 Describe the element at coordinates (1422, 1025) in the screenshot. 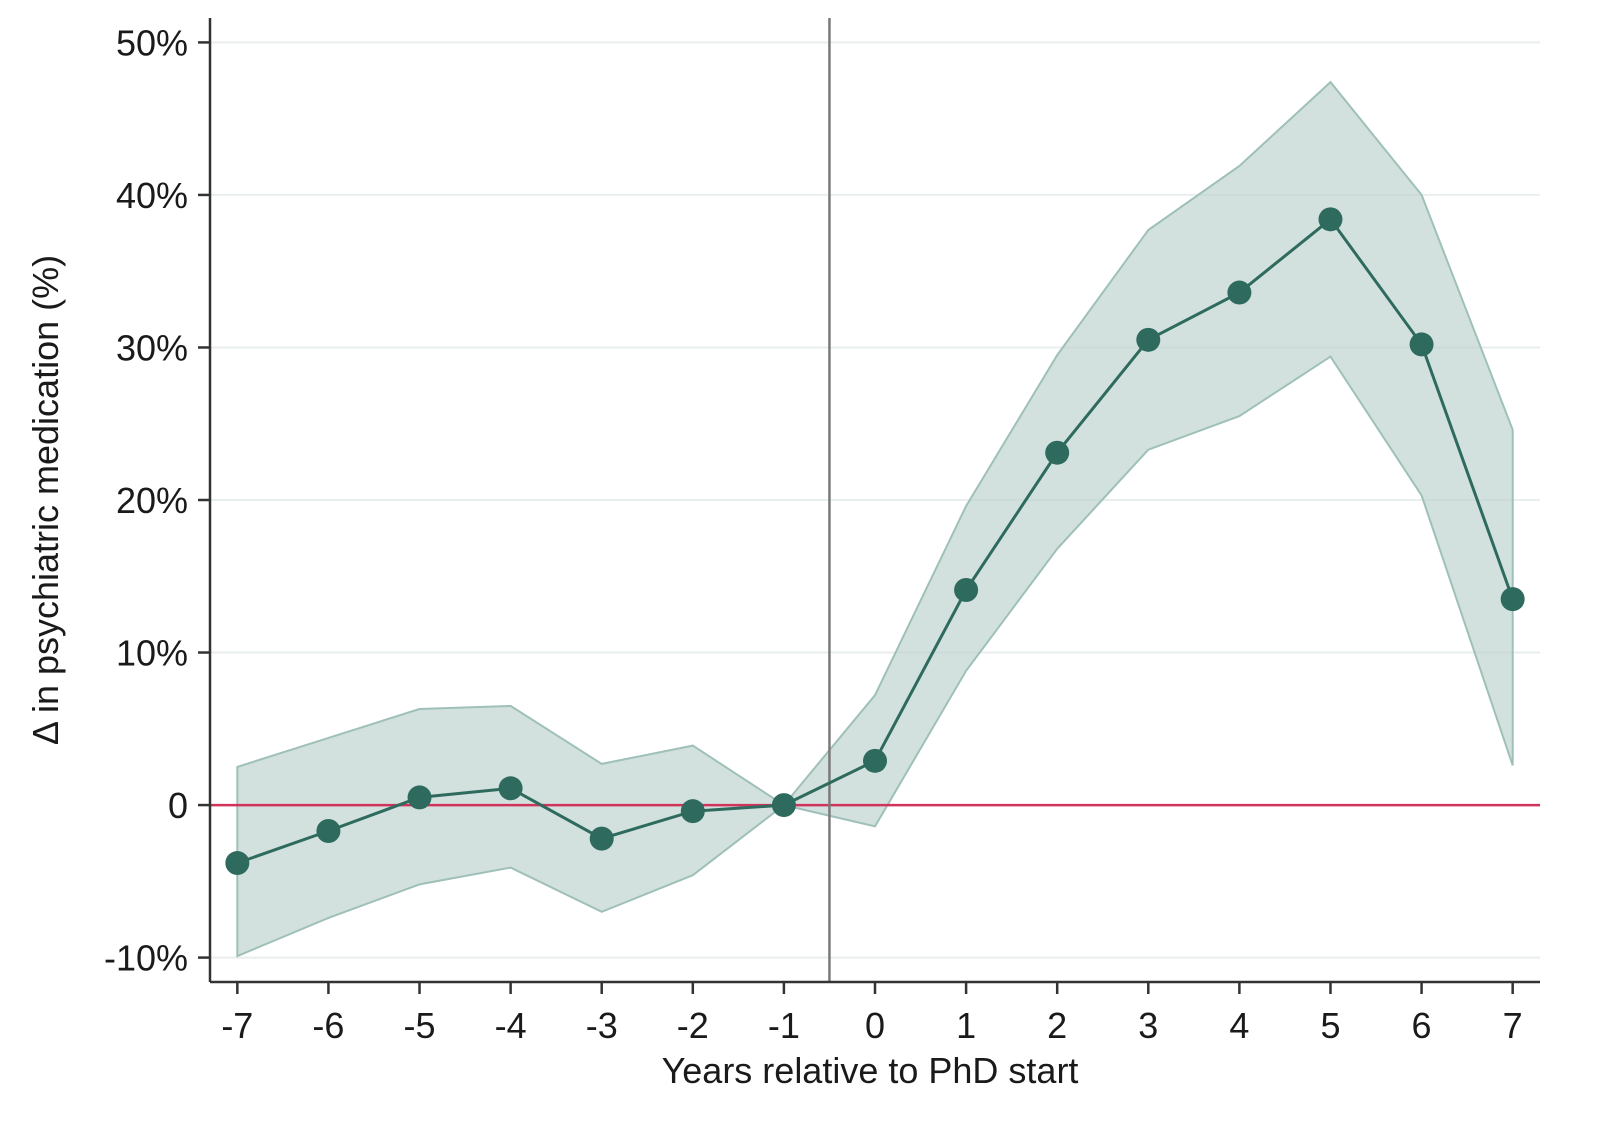

I see `x-tick-label: 6` at that location.